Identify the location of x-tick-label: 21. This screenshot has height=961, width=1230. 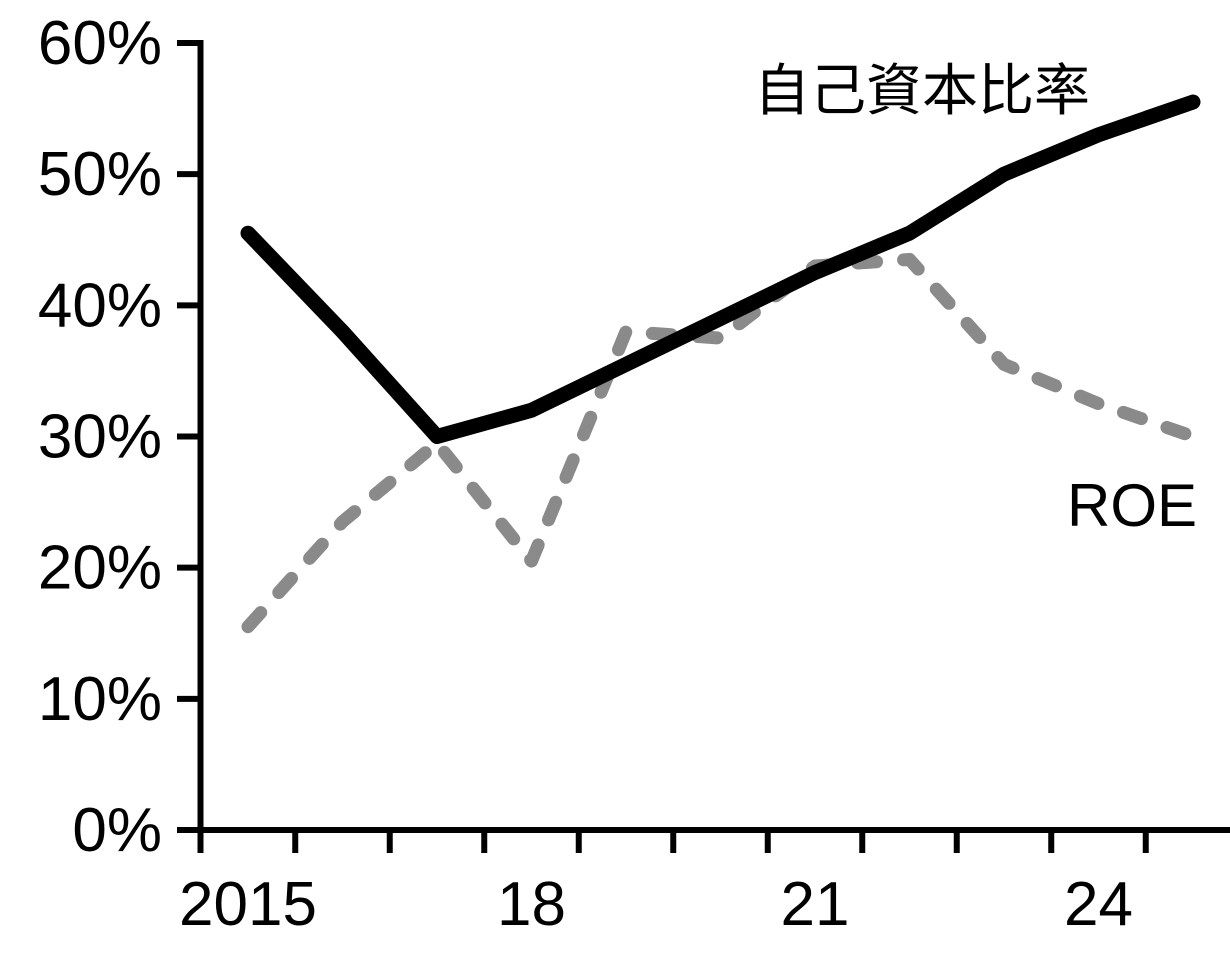
(815, 904).